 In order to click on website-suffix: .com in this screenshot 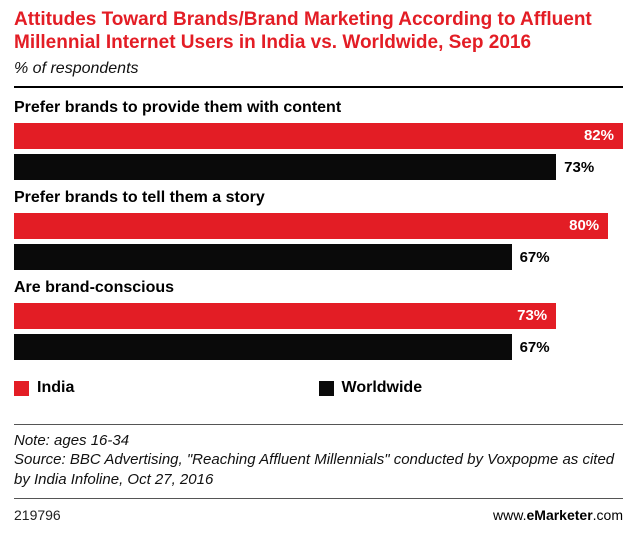, I will do `click(607, 515)`.